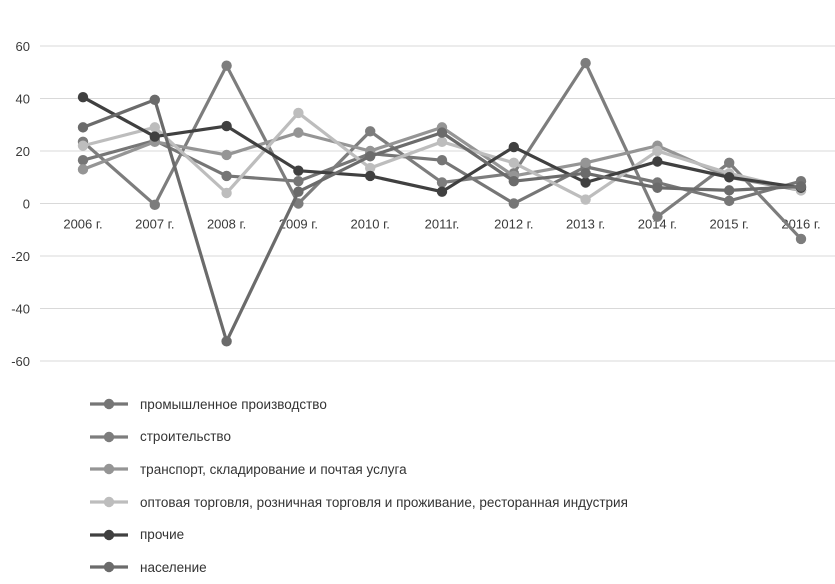 This screenshot has width=835, height=584. What do you see at coordinates (154, 224) in the screenshot?
I see `x-tick-label: 2007 г.` at bounding box center [154, 224].